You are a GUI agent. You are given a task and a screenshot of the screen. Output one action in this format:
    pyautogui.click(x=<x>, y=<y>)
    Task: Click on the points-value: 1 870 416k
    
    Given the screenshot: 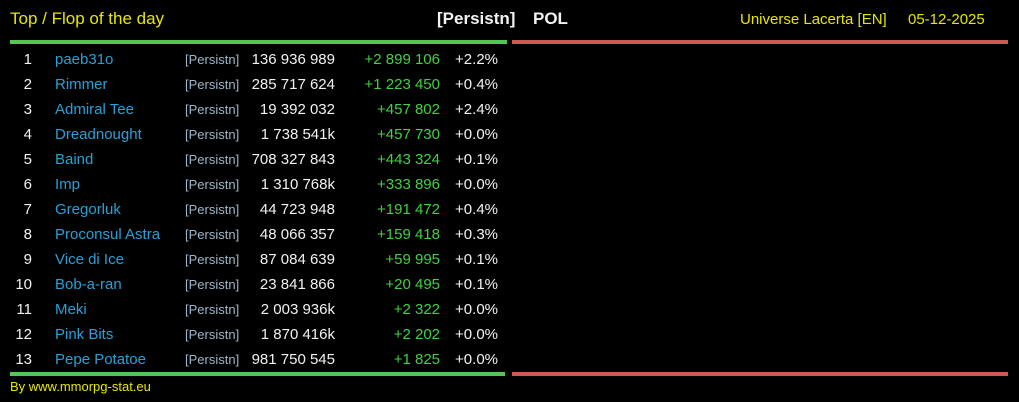 What is the action you would take?
    pyautogui.click(x=297, y=334)
    